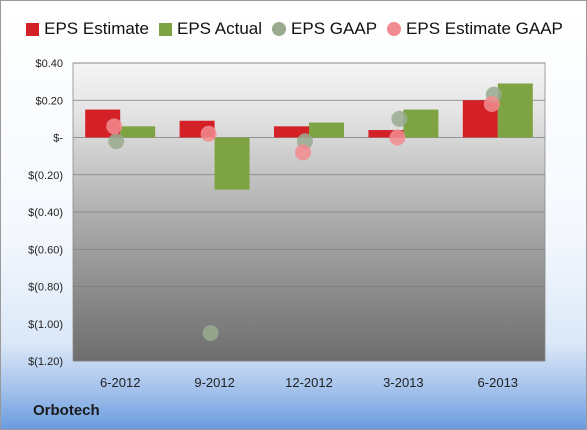 The height and width of the screenshot is (430, 587). I want to click on legend-label: EPS Estimate GAAP, so click(484, 28).